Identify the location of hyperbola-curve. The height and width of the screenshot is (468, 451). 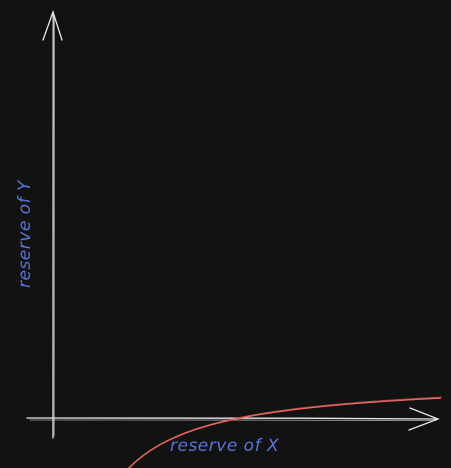
(285, 432).